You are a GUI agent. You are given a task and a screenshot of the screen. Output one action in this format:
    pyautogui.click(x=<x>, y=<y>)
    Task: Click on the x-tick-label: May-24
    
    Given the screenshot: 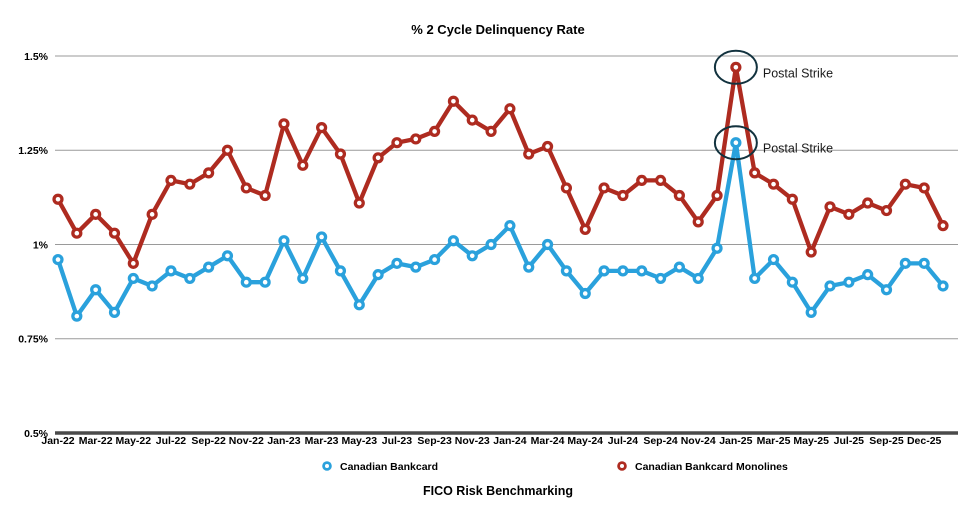 What is the action you would take?
    pyautogui.click(x=585, y=441)
    